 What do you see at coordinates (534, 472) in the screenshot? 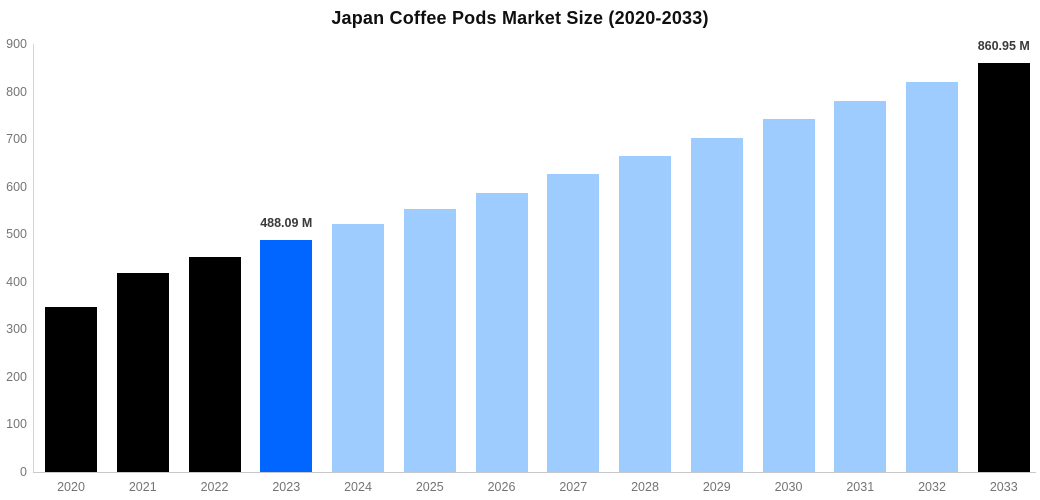
I see `x-axis-line` at bounding box center [534, 472].